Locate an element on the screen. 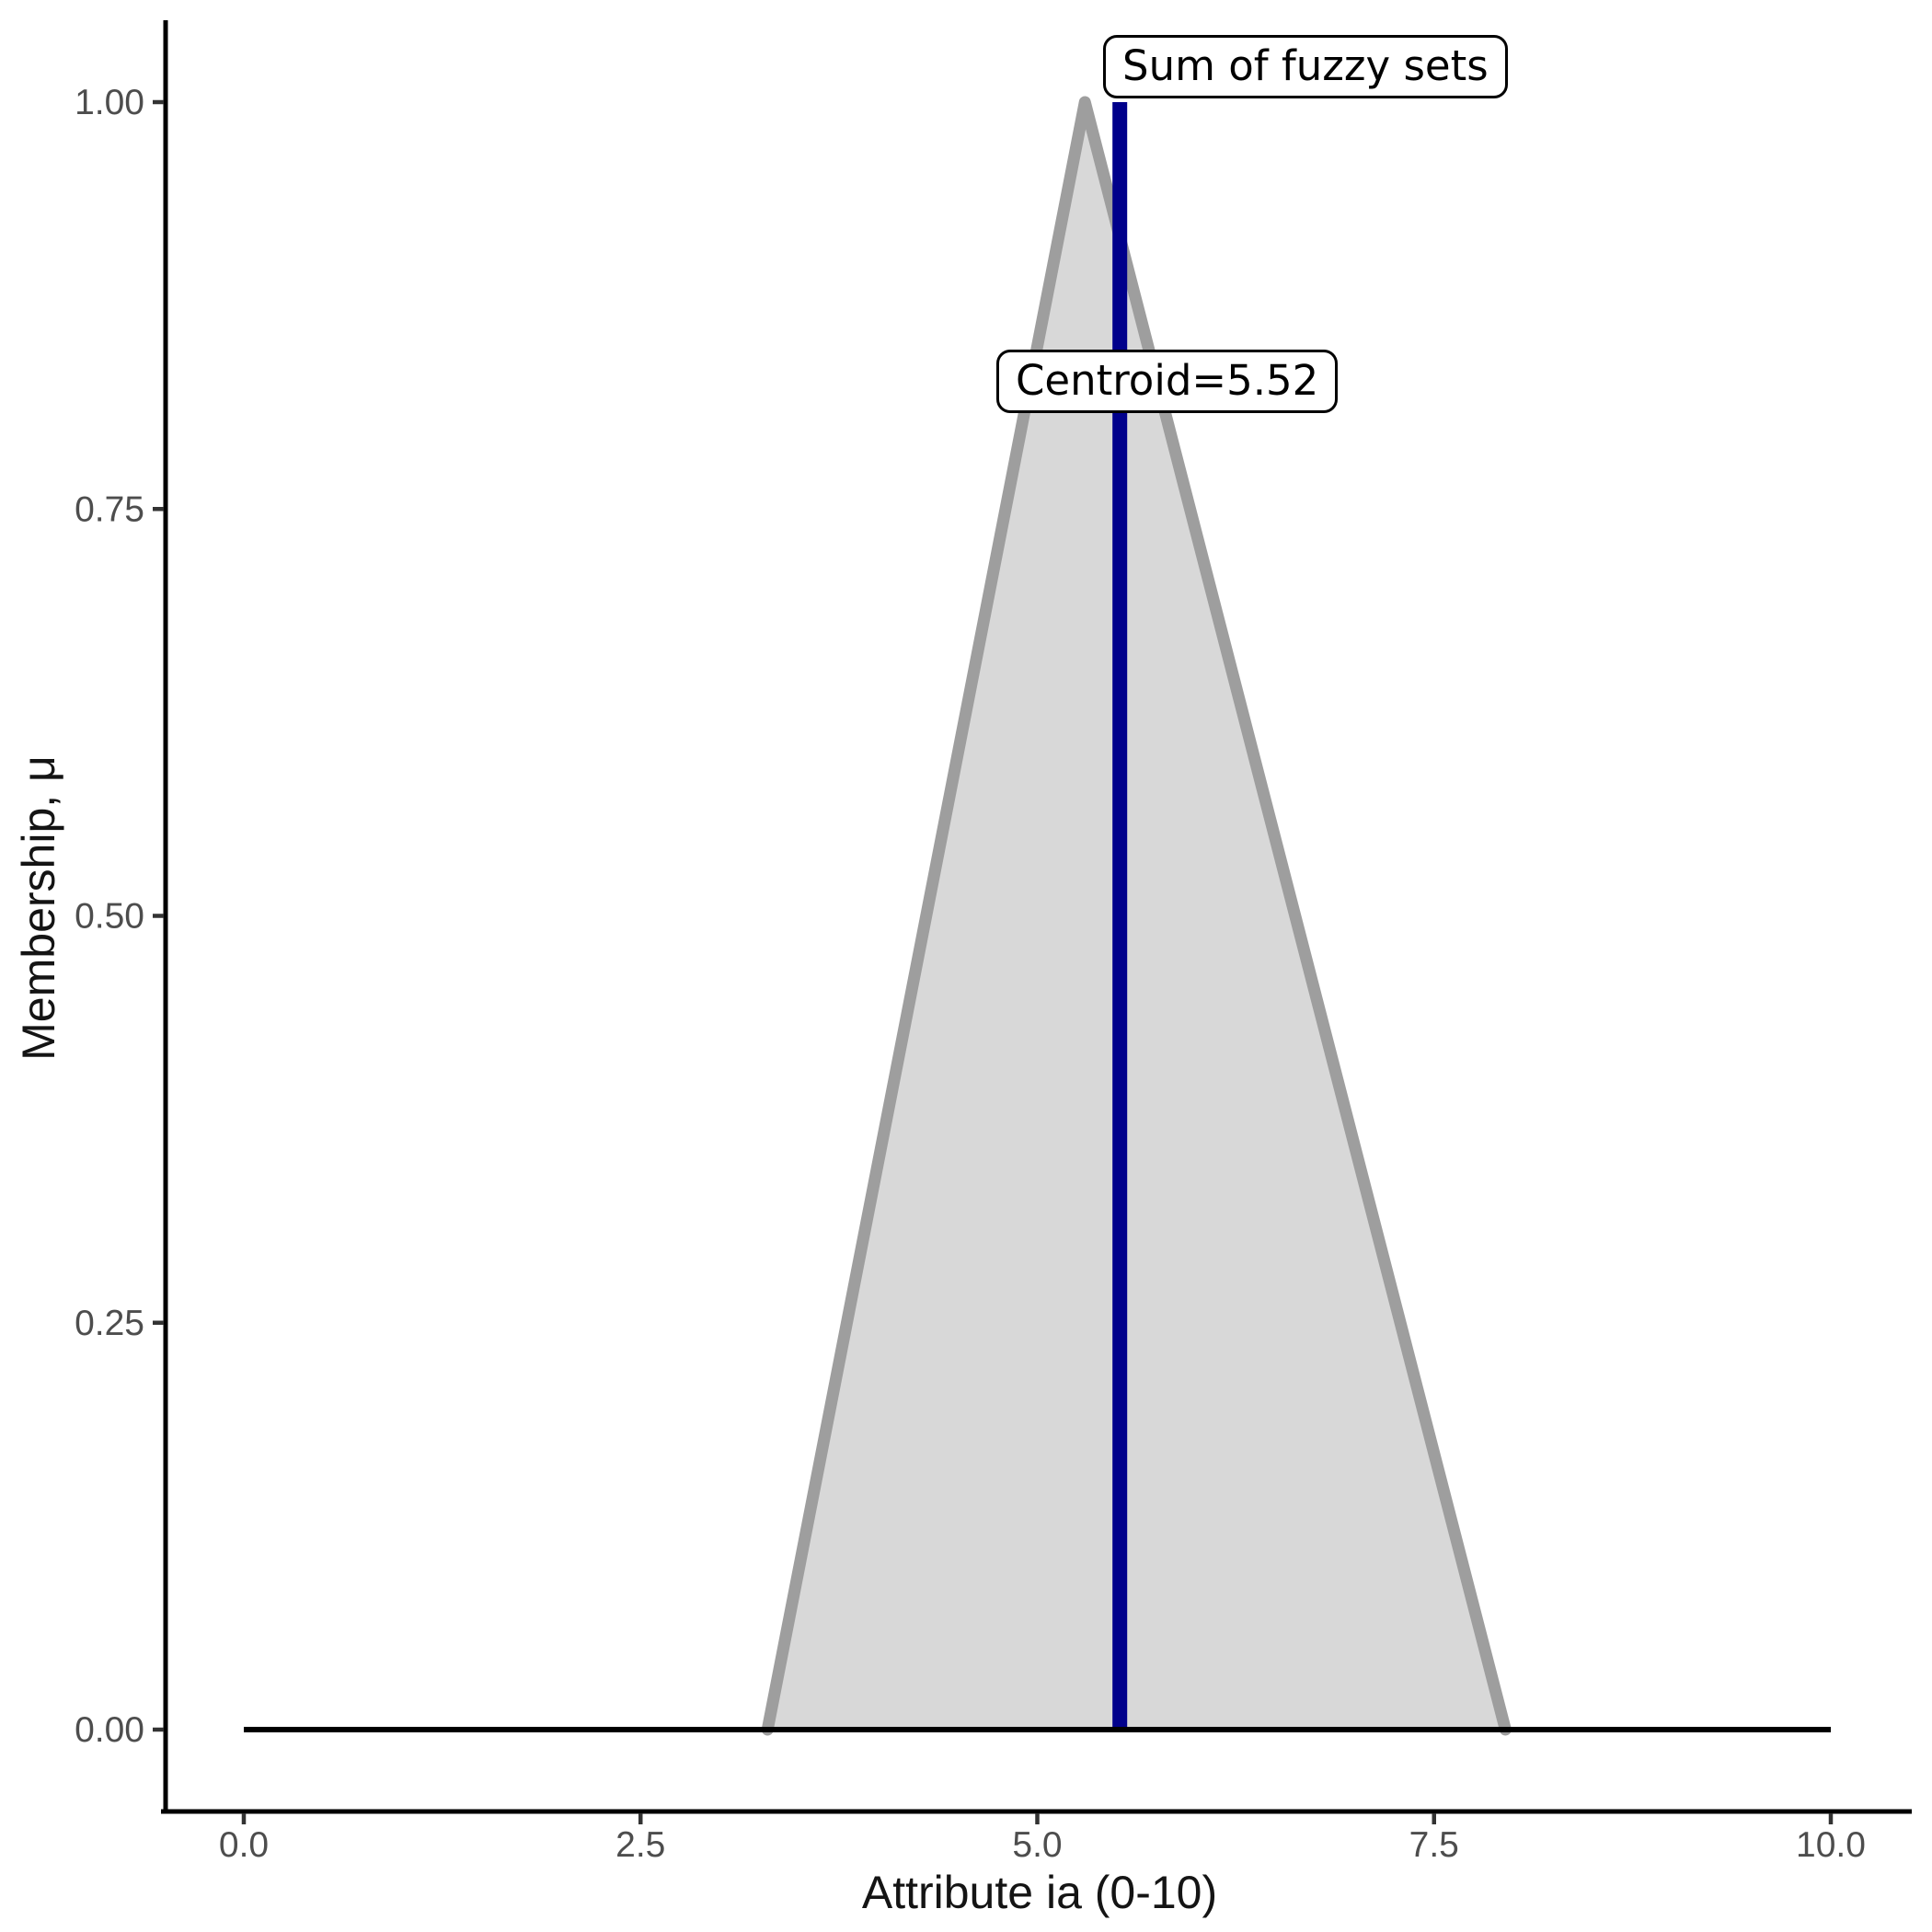 The width and height of the screenshot is (1932, 1932). y-ticks: 0.00 0.25 0.50 0.75 1.00 is located at coordinates (120, 916).